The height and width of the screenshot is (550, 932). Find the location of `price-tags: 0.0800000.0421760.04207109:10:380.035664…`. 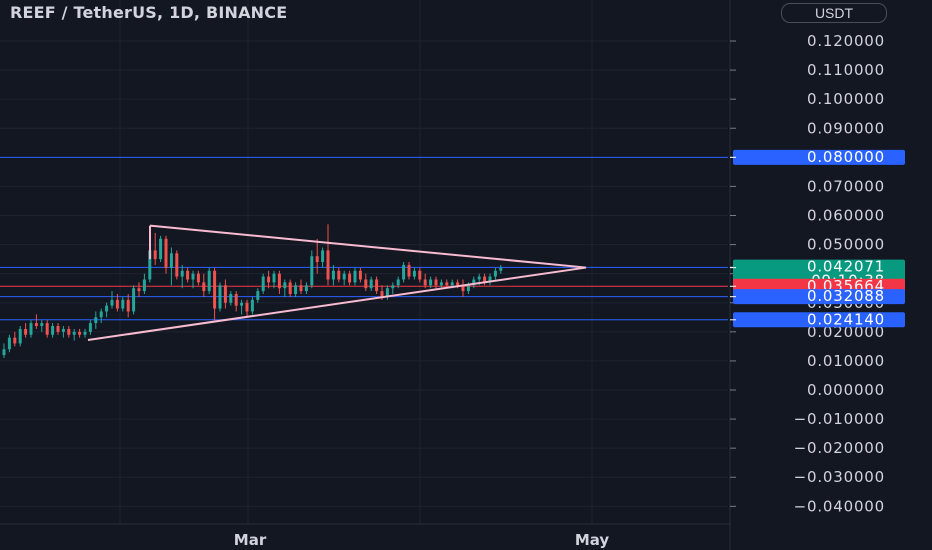

price-tags: 0.0800000.0421760.04207109:10:380.035664… is located at coordinates (817, 238).